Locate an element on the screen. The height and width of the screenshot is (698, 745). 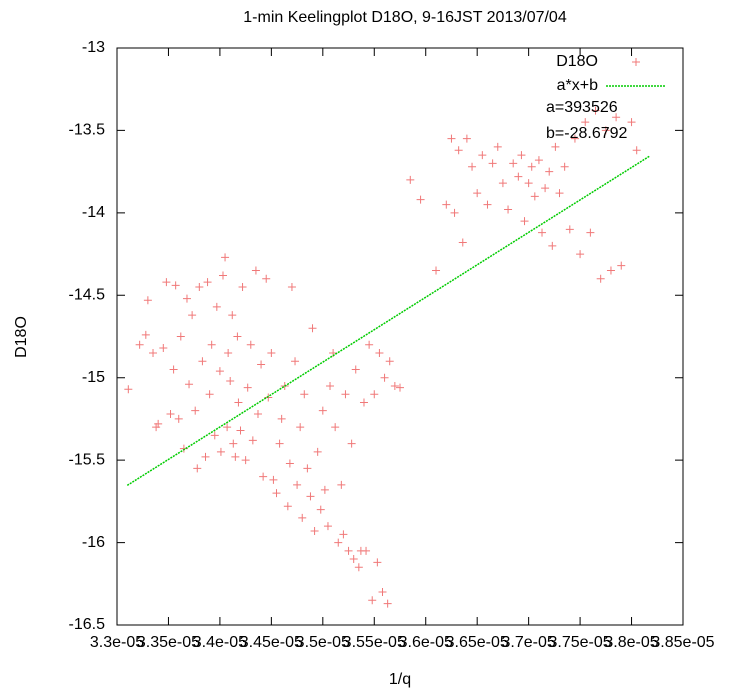
x-tick-label: 3.8e-05 is located at coordinates (631, 642).